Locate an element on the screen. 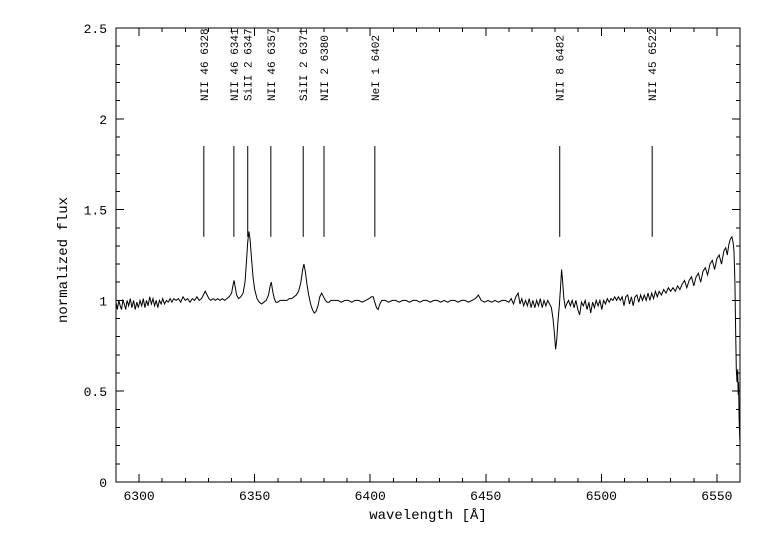 The height and width of the screenshot is (542, 782). marker-label: SiII 2 6371 is located at coordinates (305, 64).